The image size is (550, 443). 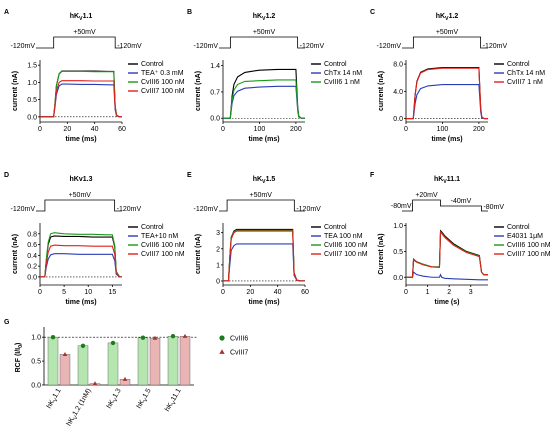 What do you see at coordinates (112, 292) in the screenshot?
I see `x-tick-label: 15` at bounding box center [112, 292].